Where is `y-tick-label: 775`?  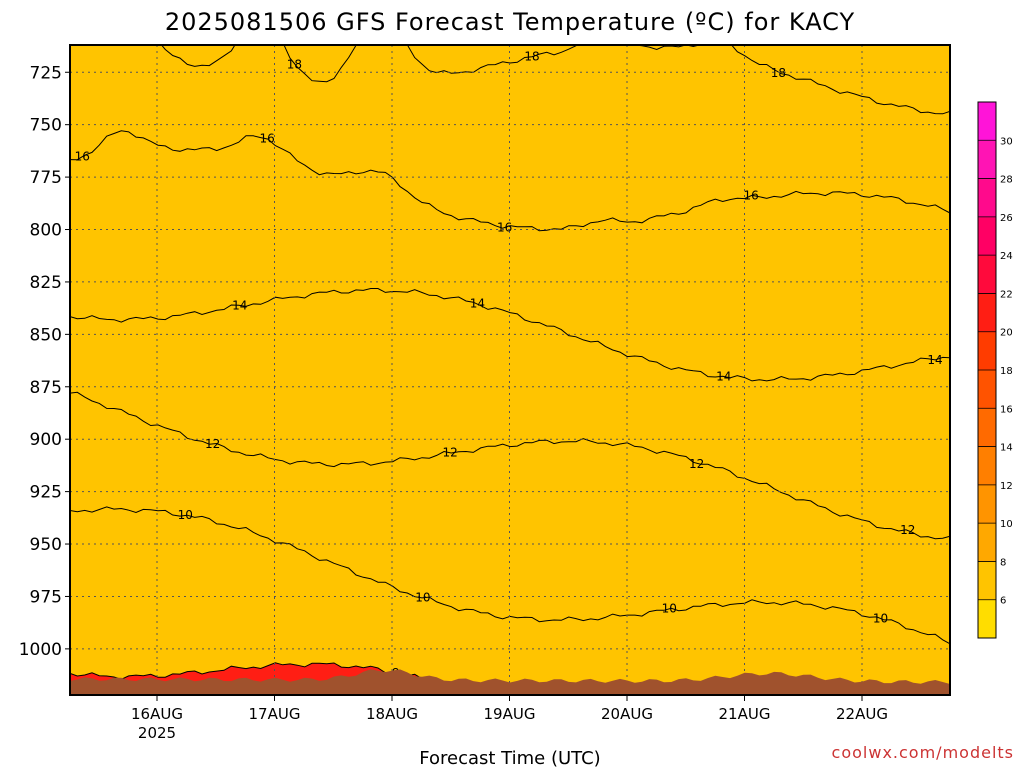
y-tick-label: 775 is located at coordinates (46, 178).